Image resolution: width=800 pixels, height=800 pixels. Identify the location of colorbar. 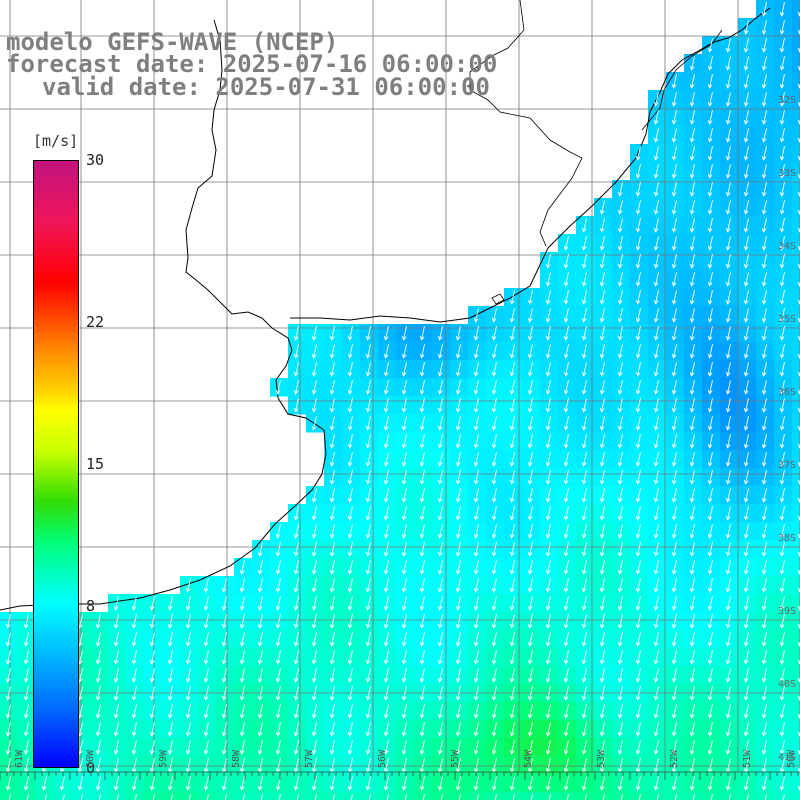
(56, 464).